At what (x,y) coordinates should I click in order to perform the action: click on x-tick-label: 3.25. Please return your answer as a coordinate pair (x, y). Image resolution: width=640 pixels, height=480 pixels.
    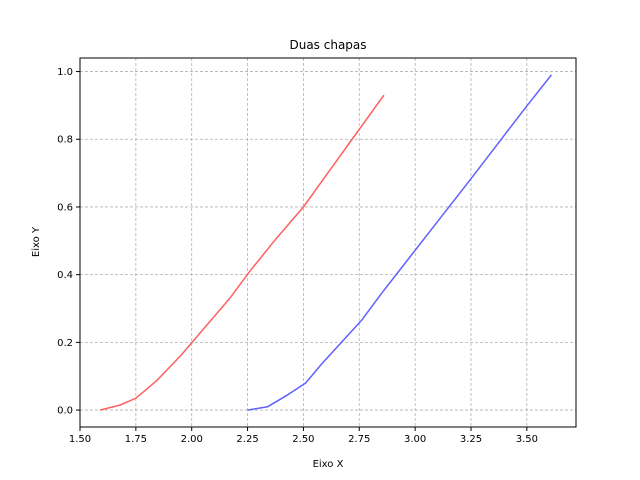
    Looking at the image, I should click on (471, 439).